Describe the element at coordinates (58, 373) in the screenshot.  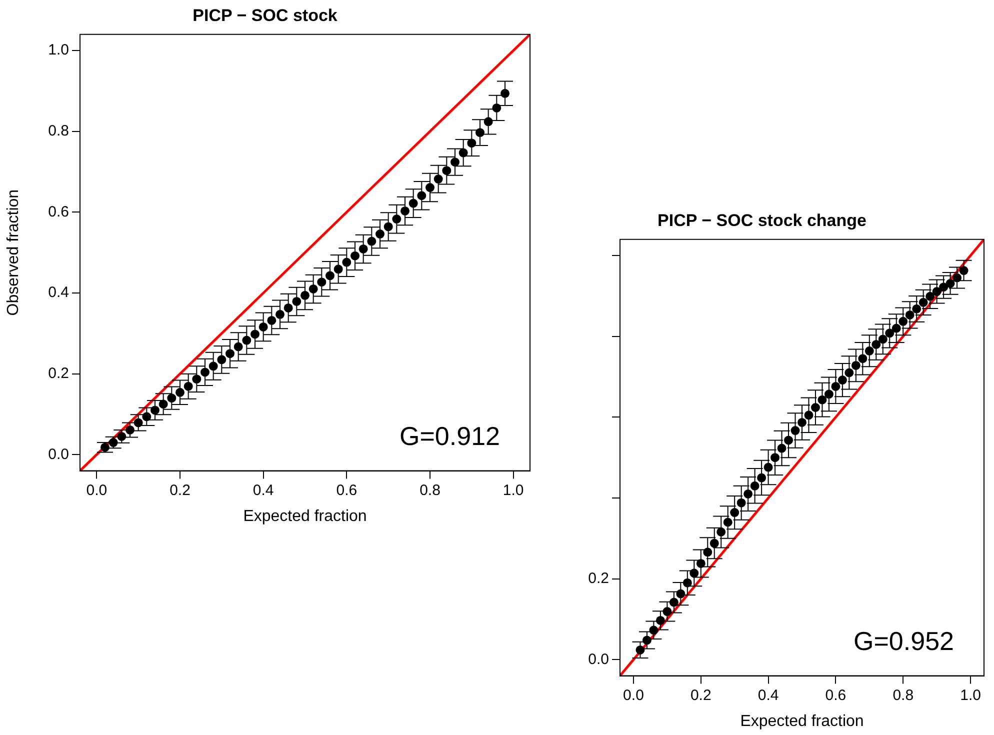
I see `y-tick-label: 0.2` at that location.